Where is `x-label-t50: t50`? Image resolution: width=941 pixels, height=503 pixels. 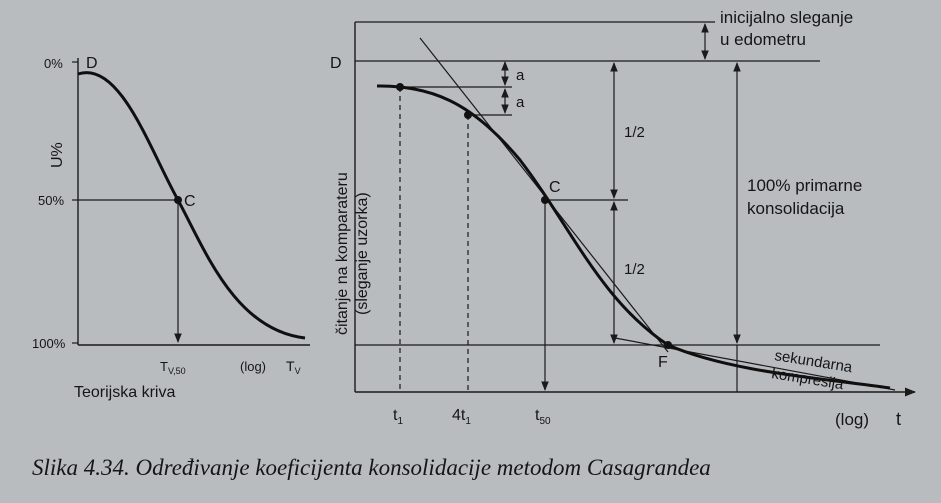 x-label-t50: t50 is located at coordinates (543, 417).